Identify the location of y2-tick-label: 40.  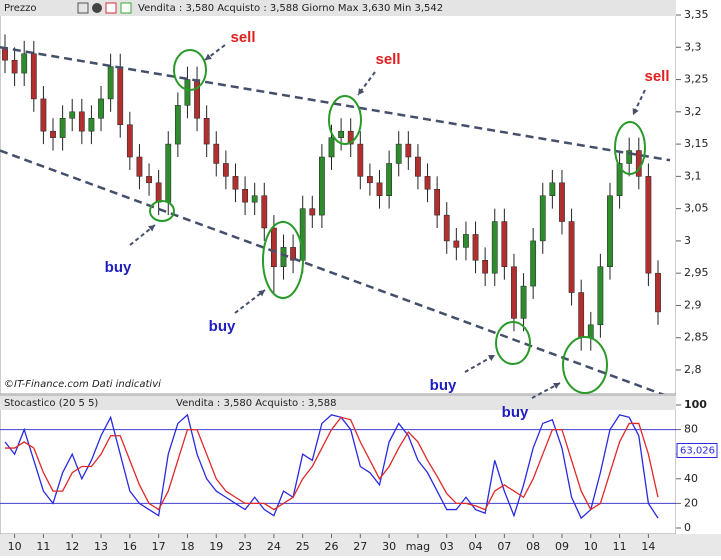
(691, 478).